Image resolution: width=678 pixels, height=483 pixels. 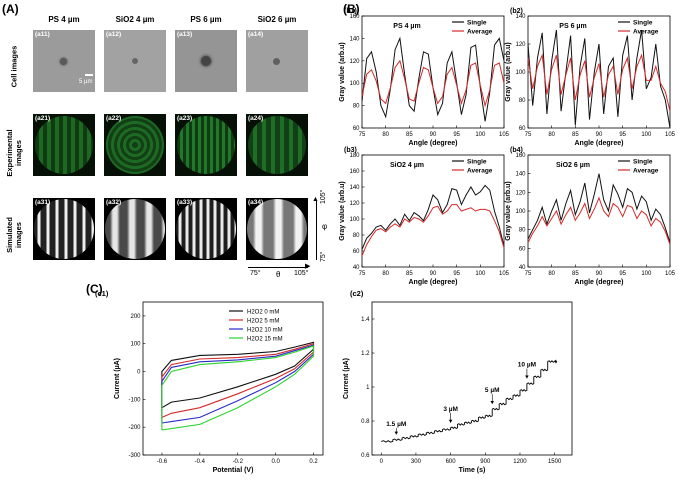 What do you see at coordinates (527, 365) in the screenshot?
I see `c2-annotation-label: 10 µM` at bounding box center [527, 365].